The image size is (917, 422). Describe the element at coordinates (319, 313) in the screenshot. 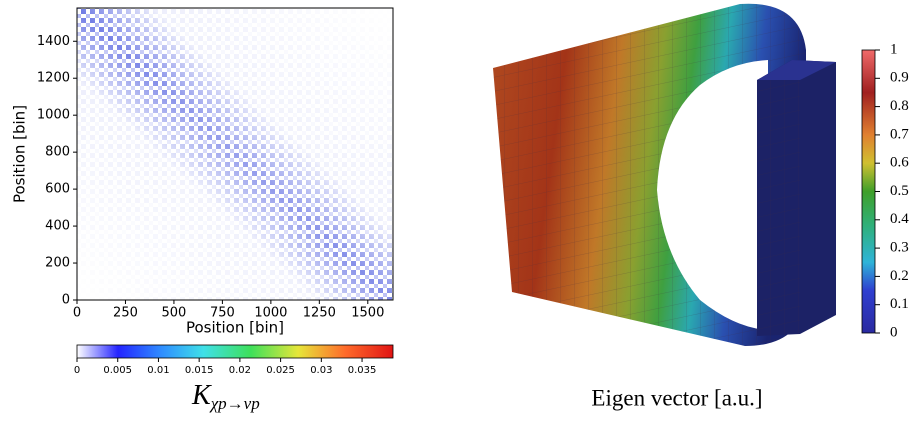

I see `x-tick-label: 1250` at that location.